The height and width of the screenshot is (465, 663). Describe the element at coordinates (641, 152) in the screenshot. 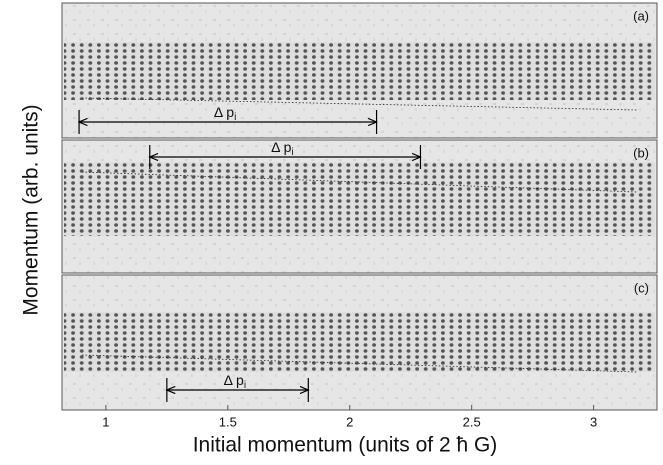

I see `panel-label: (b)` at that location.